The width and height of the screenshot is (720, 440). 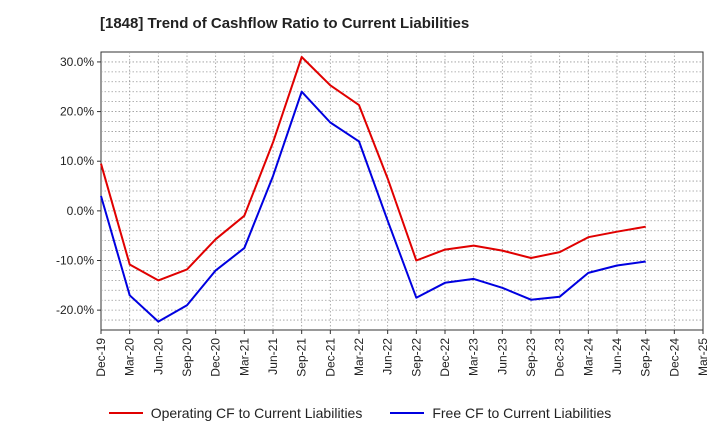 I want to click on legend-swatch-operating-cf, so click(x=125, y=413).